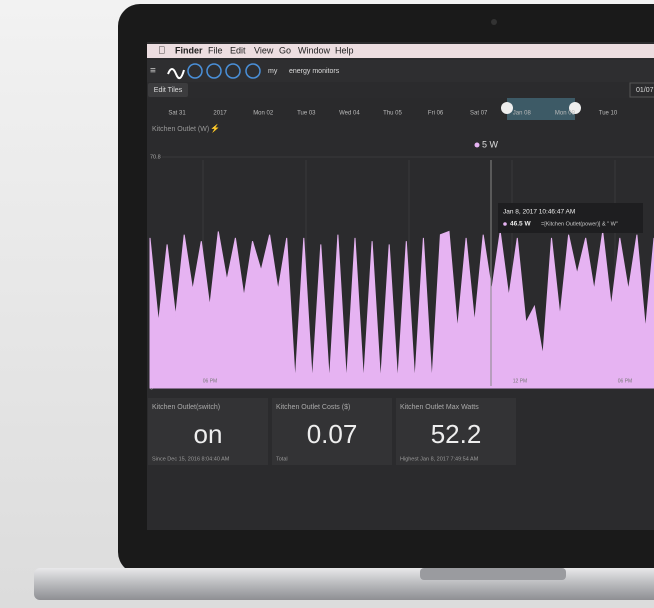 This screenshot has width=654, height=608. Describe the element at coordinates (273, 71) in the screenshot. I see `toolbar-prefix: my` at that location.